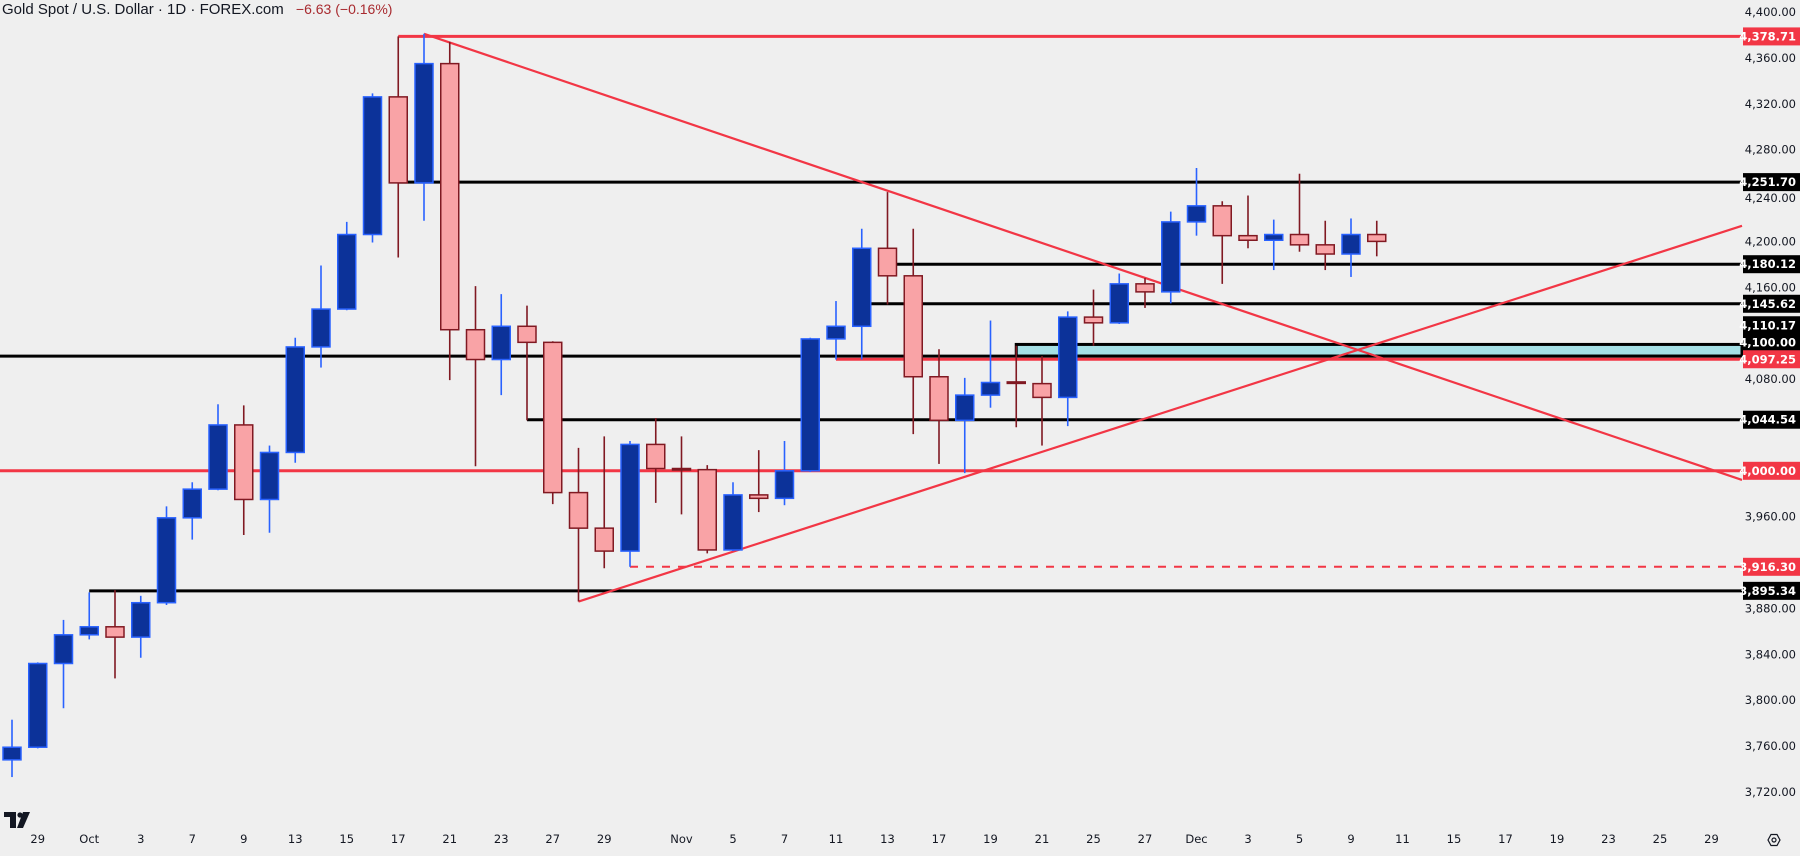 The width and height of the screenshot is (1800, 856). Describe the element at coordinates (1196, 839) in the screenshot. I see `x-tick-label: Dec` at that location.